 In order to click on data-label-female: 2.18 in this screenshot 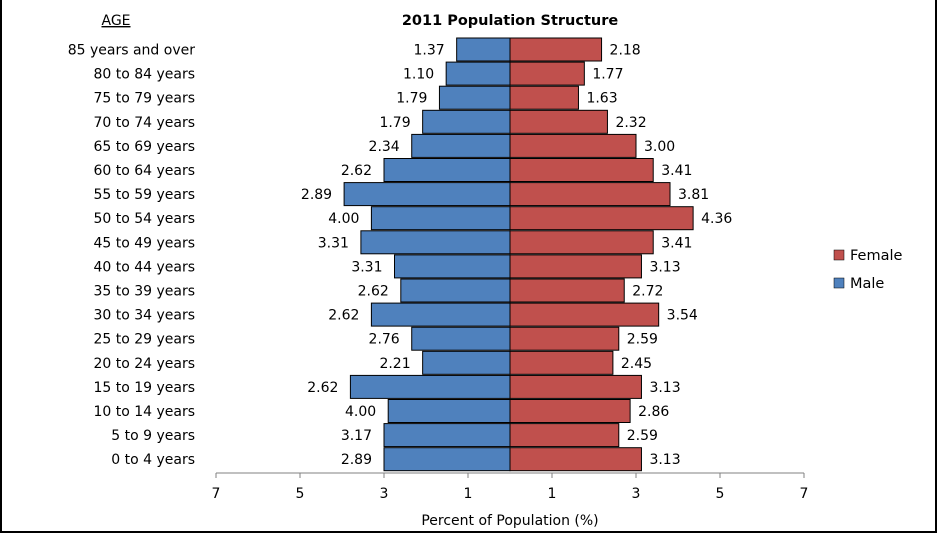, I will do `click(625, 51)`.